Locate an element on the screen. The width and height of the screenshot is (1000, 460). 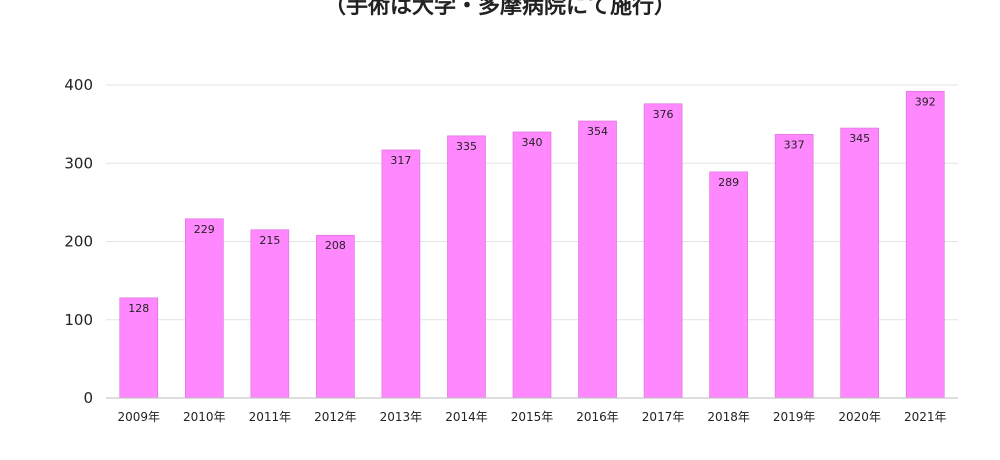
x-tick-label: 2018年 is located at coordinates (728, 417).